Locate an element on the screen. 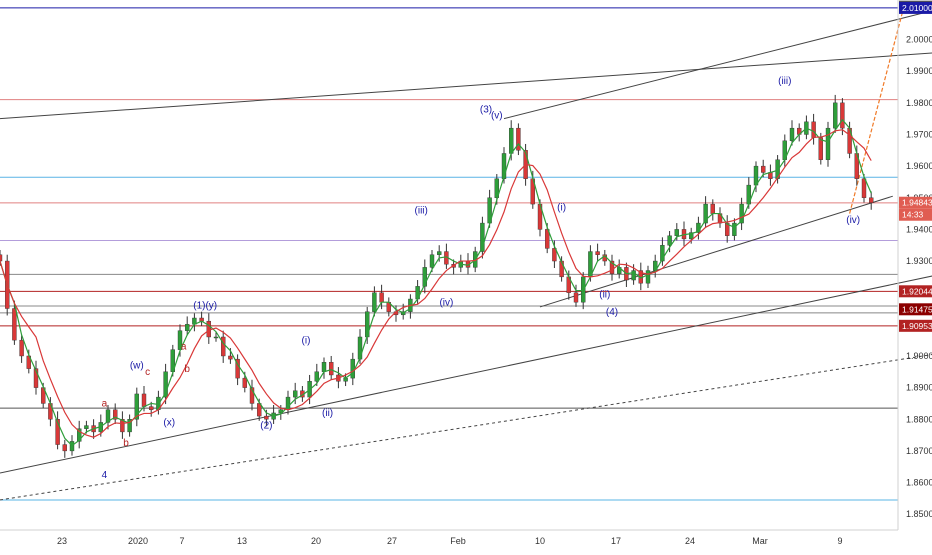  trendline is located at coordinates (466, 86).